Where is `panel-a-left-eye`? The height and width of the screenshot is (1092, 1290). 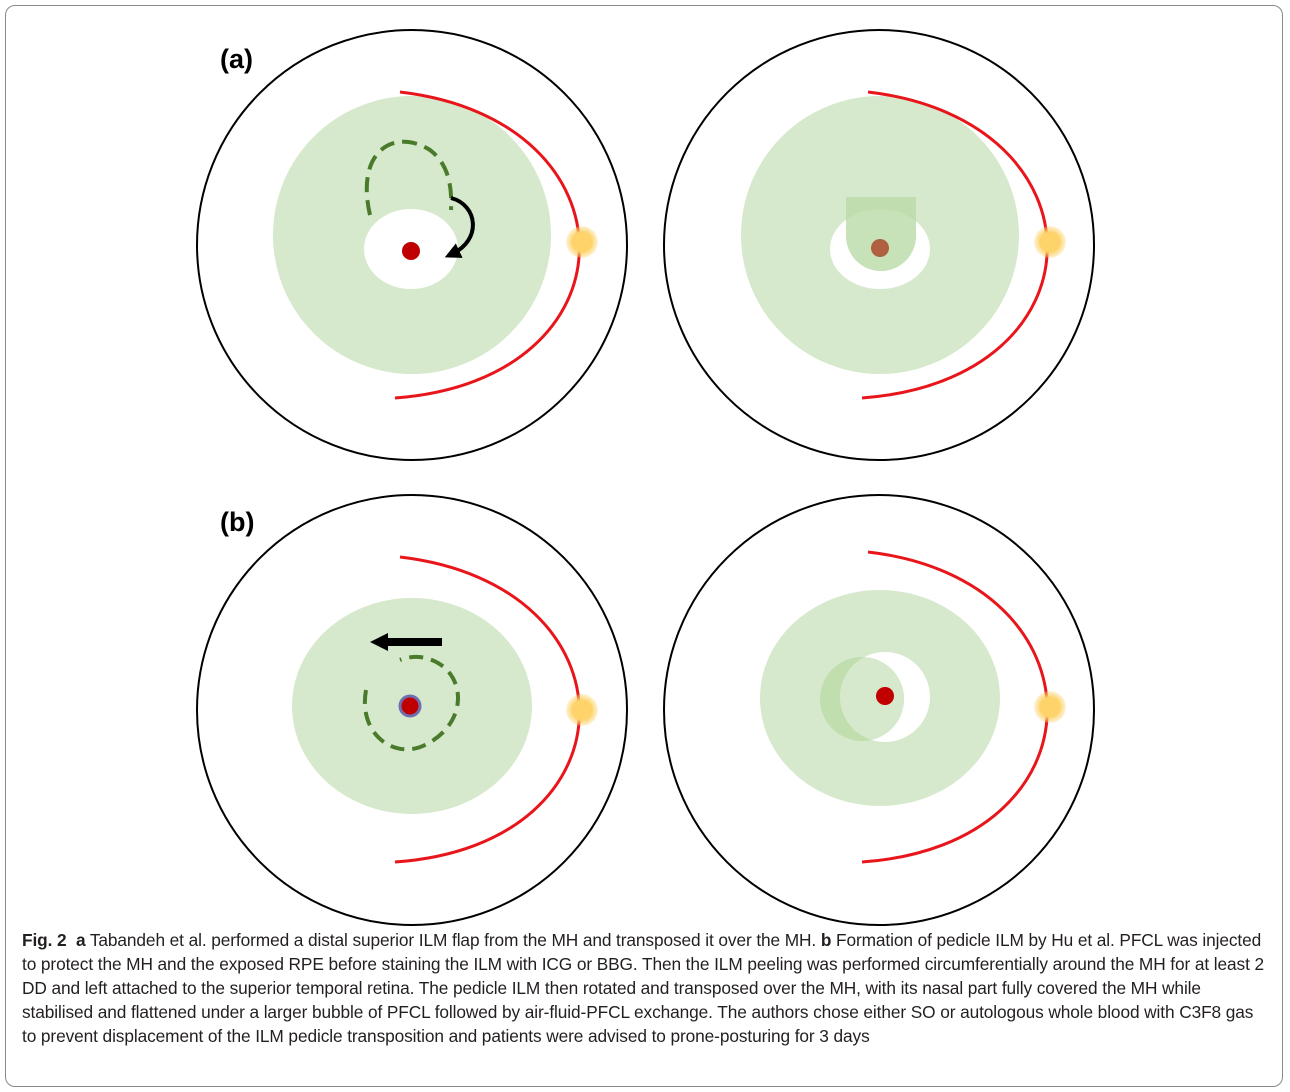 panel-a-left-eye is located at coordinates (412, 245).